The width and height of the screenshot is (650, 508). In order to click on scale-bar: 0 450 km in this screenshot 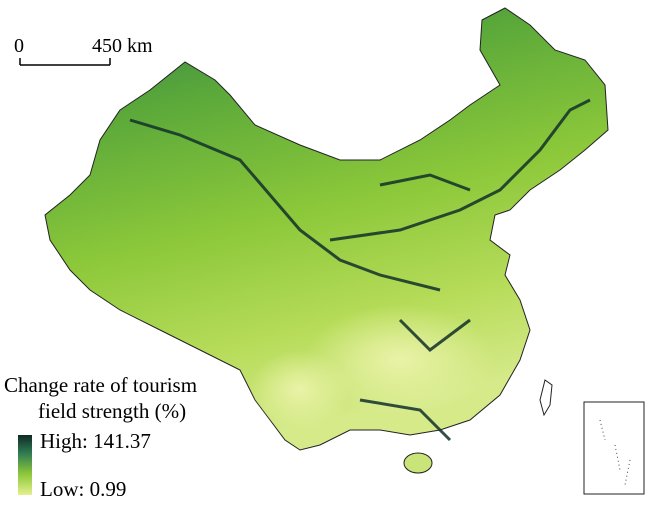, I will do `click(83, 50)`.